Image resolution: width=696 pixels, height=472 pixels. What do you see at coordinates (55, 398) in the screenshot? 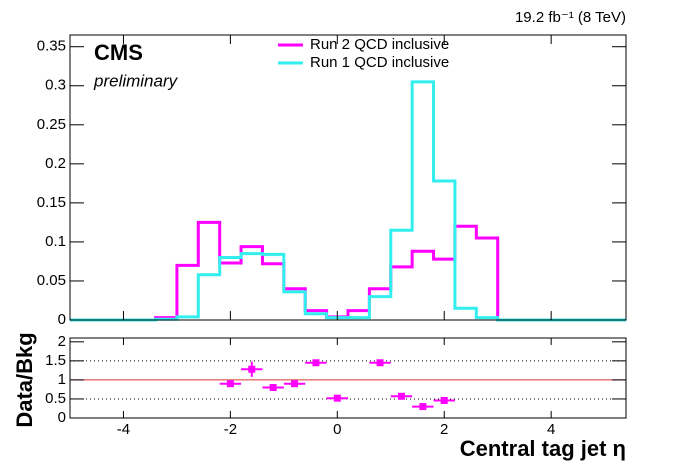
I see `y-tick-label: 0.5` at bounding box center [55, 398].